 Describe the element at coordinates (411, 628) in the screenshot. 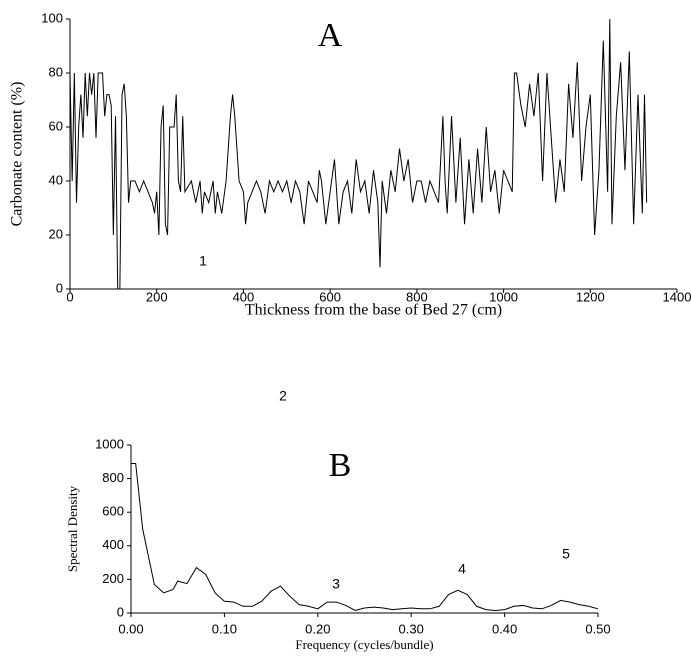

I see `x-tick-label: 0.30` at that location.